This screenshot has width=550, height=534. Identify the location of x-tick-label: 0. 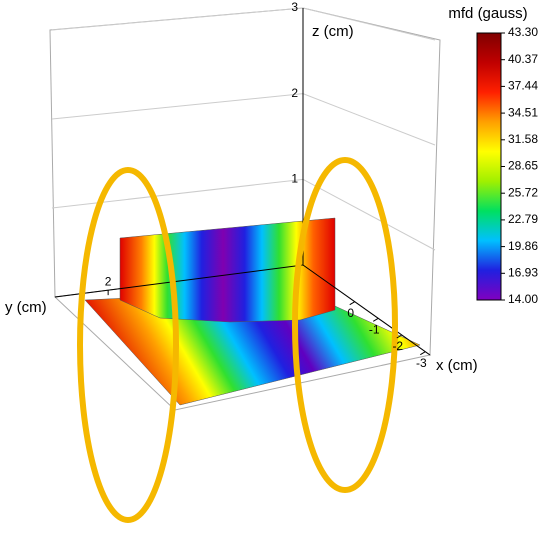
(350, 313).